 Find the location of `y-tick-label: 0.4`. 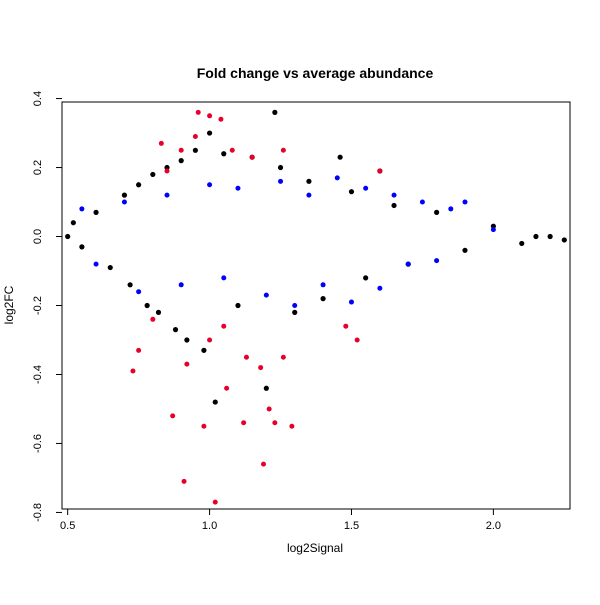

y-tick-label: 0.4 is located at coordinates (38, 98).